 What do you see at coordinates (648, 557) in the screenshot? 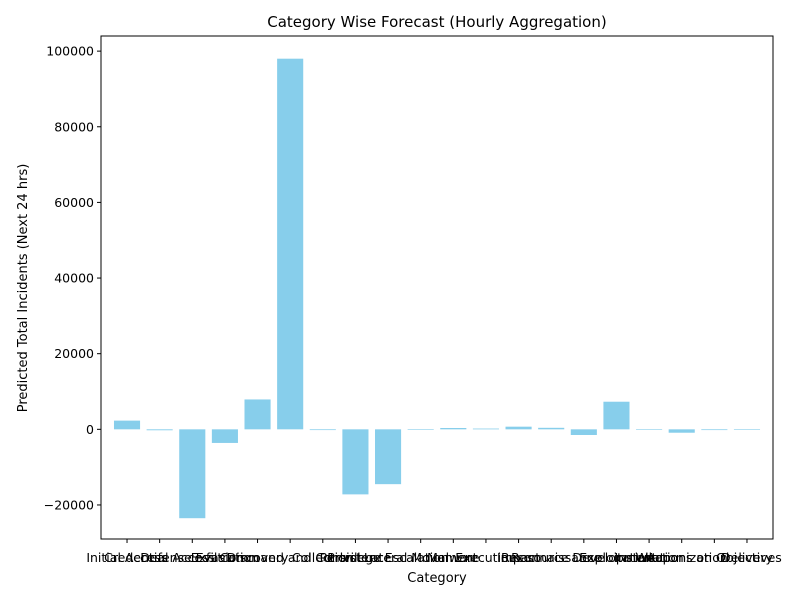
I see `x-tick-label: Installation` at bounding box center [648, 557].